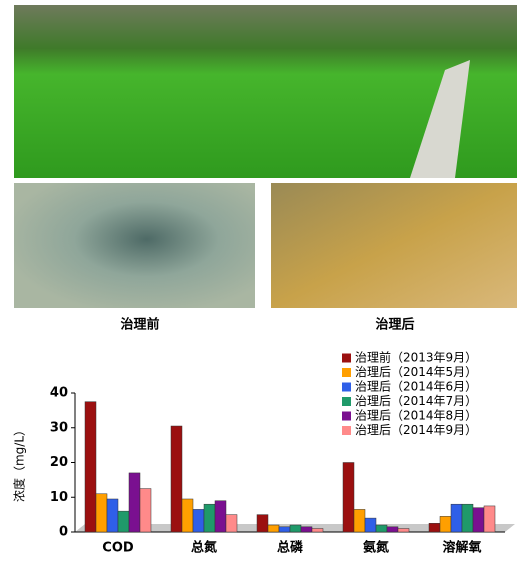  Describe the element at coordinates (416, 357) in the screenshot. I see `legend-label: 治理前（2013年9月）` at that location.